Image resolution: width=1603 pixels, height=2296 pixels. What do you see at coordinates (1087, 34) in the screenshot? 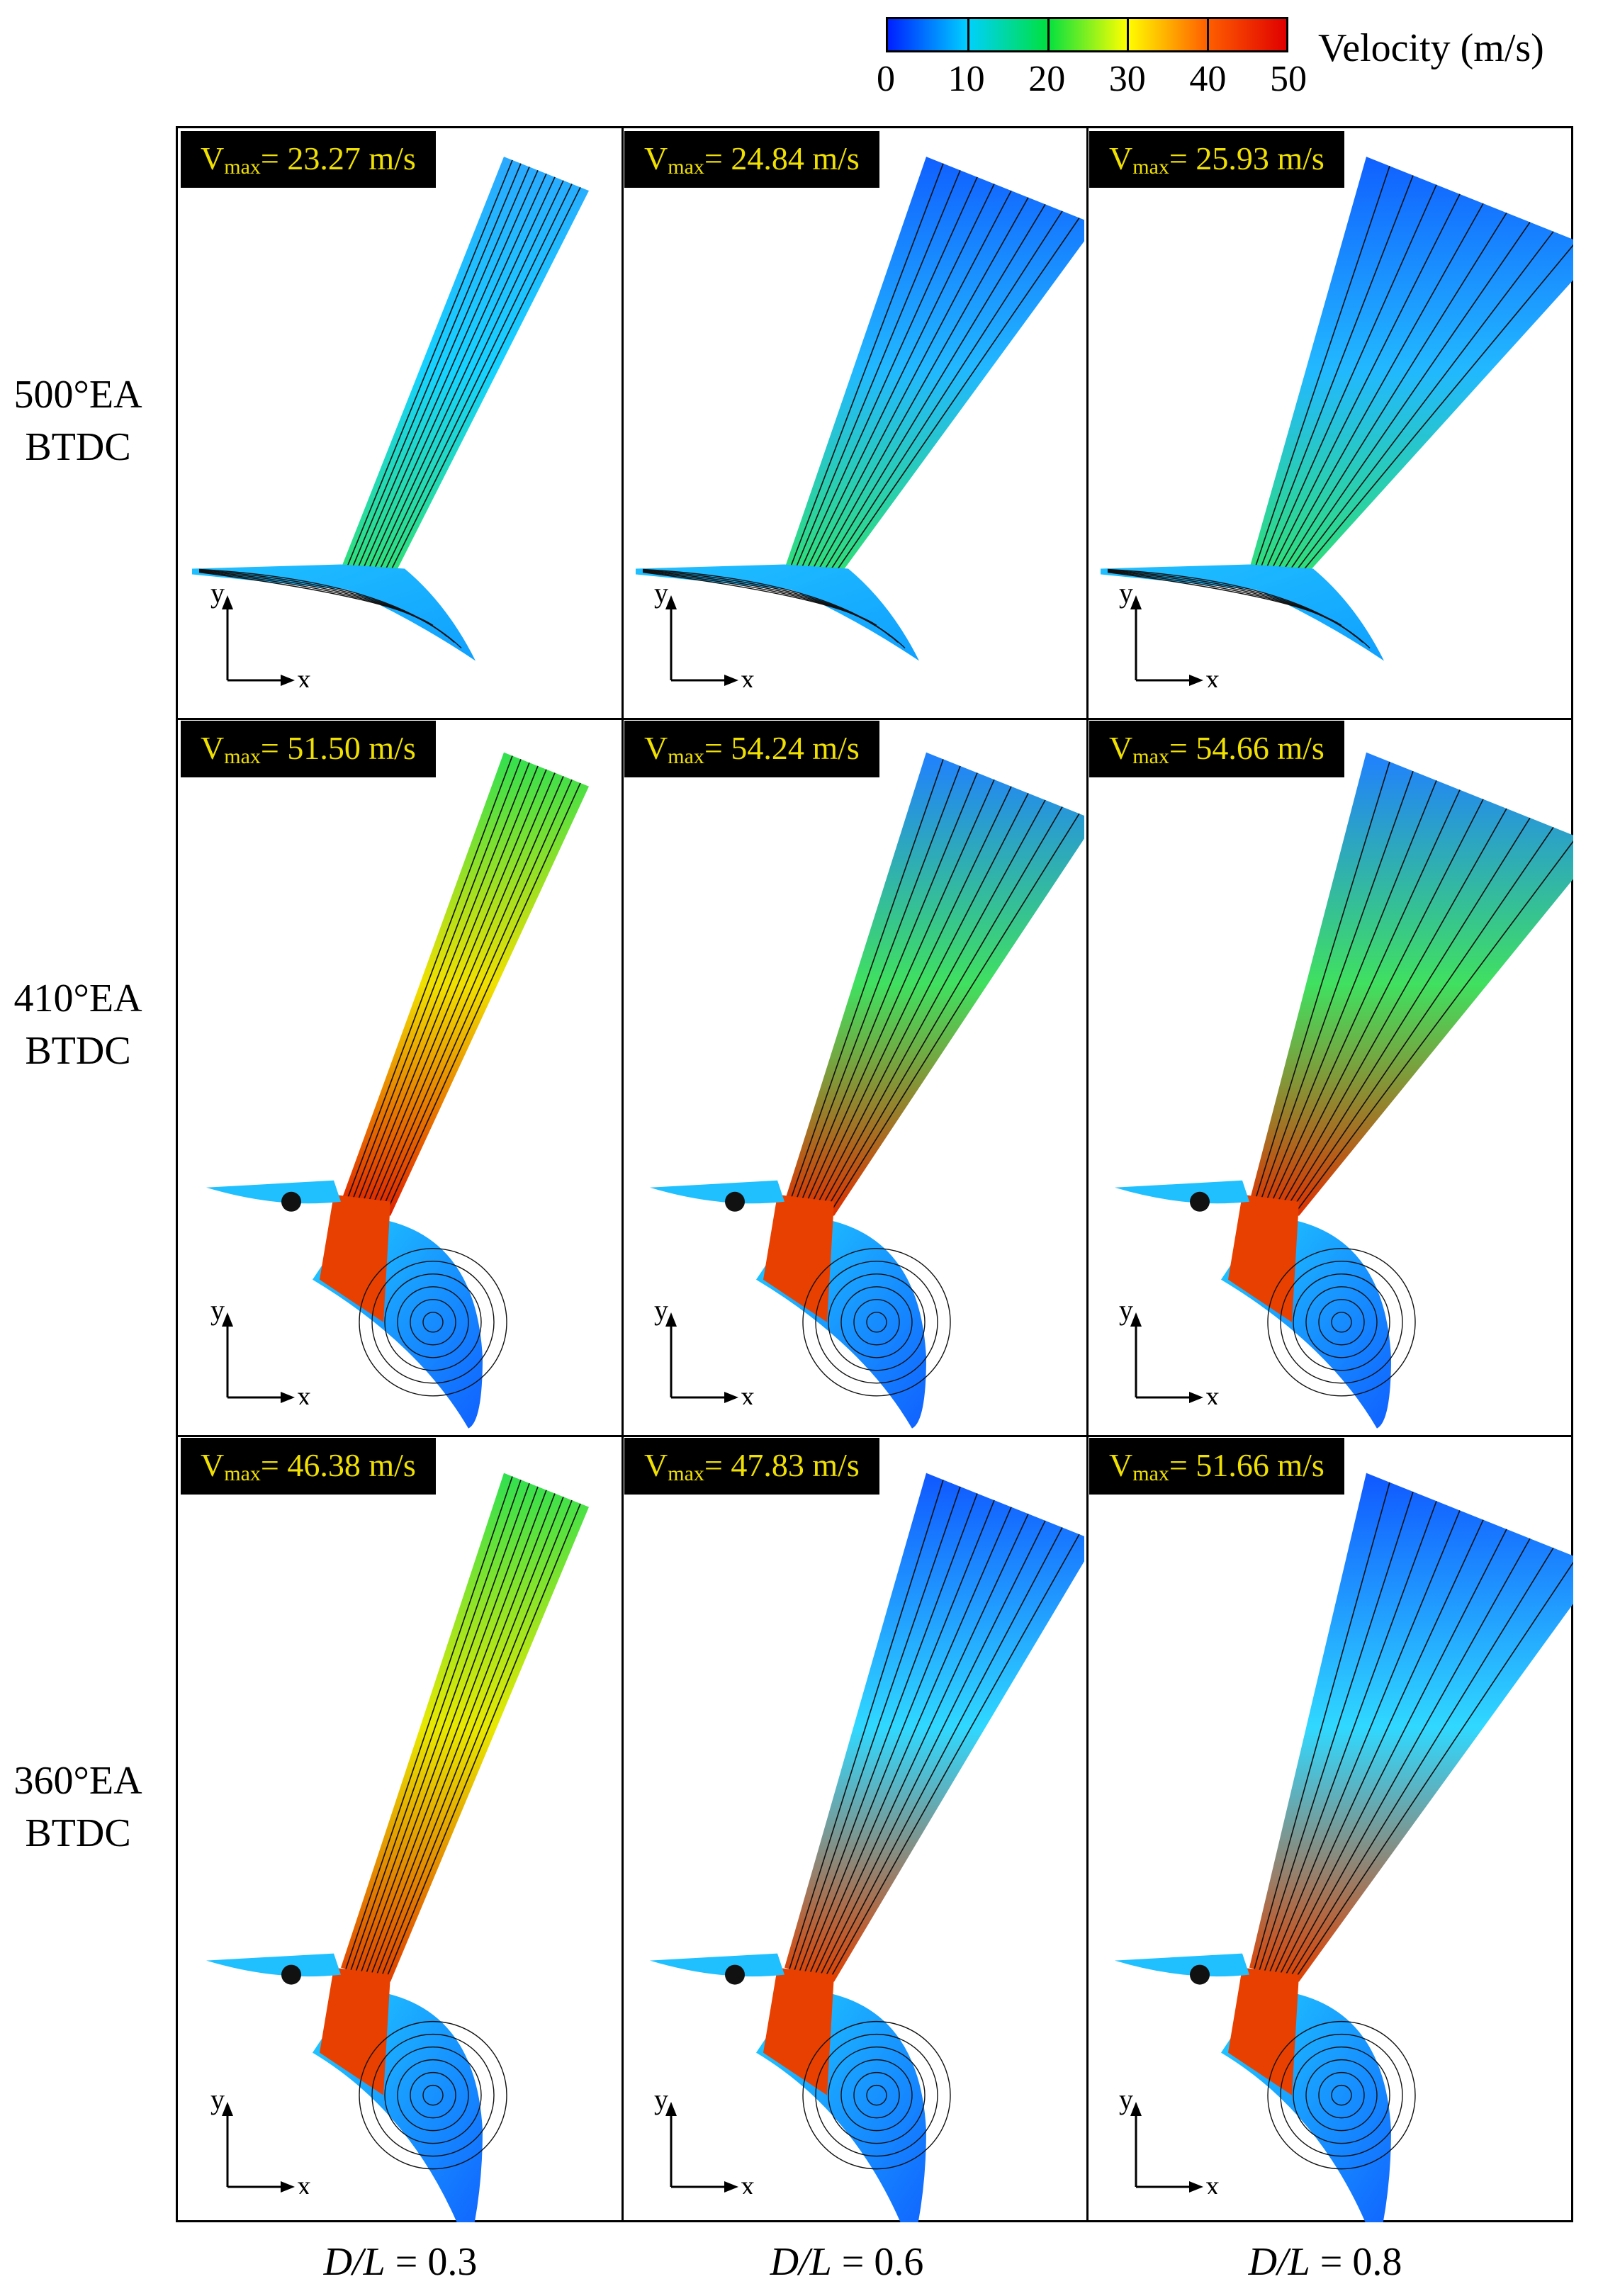
I see `velocity-colorbar` at bounding box center [1087, 34].